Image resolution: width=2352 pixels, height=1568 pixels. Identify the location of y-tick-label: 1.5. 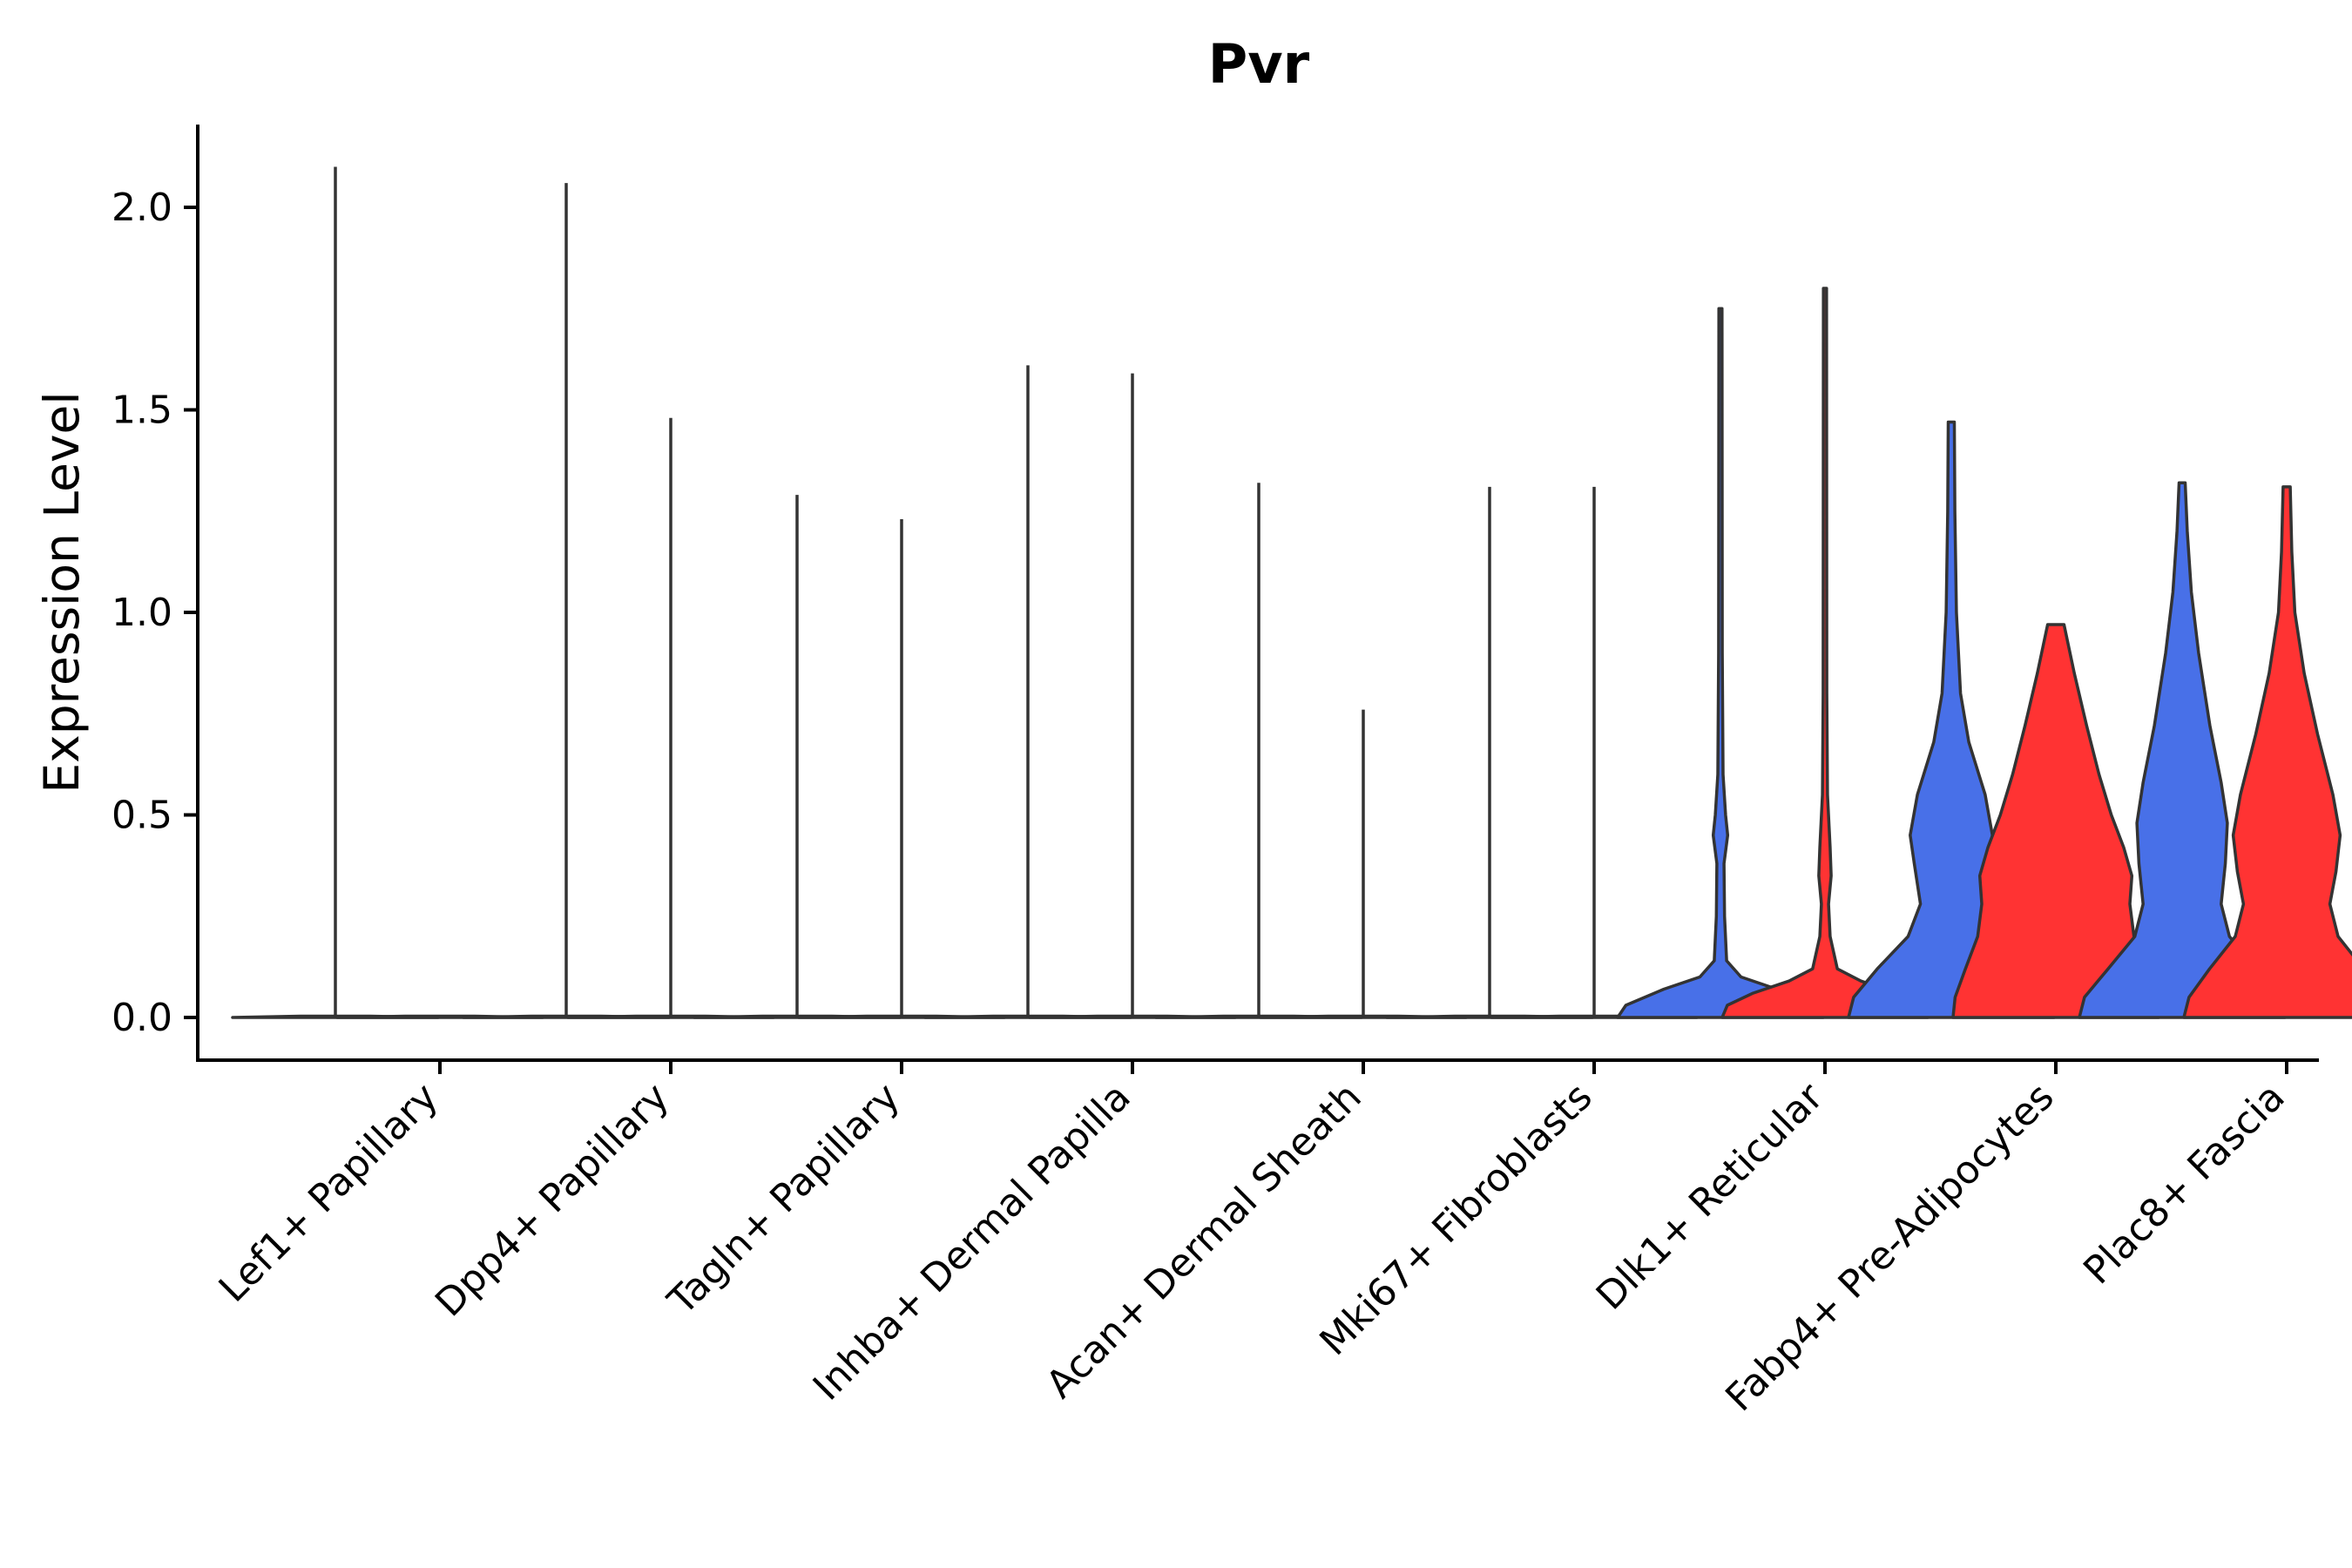
(142, 411).